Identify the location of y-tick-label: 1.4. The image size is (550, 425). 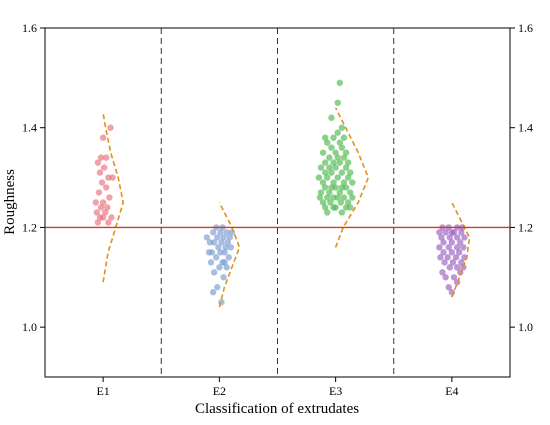
(29, 128).